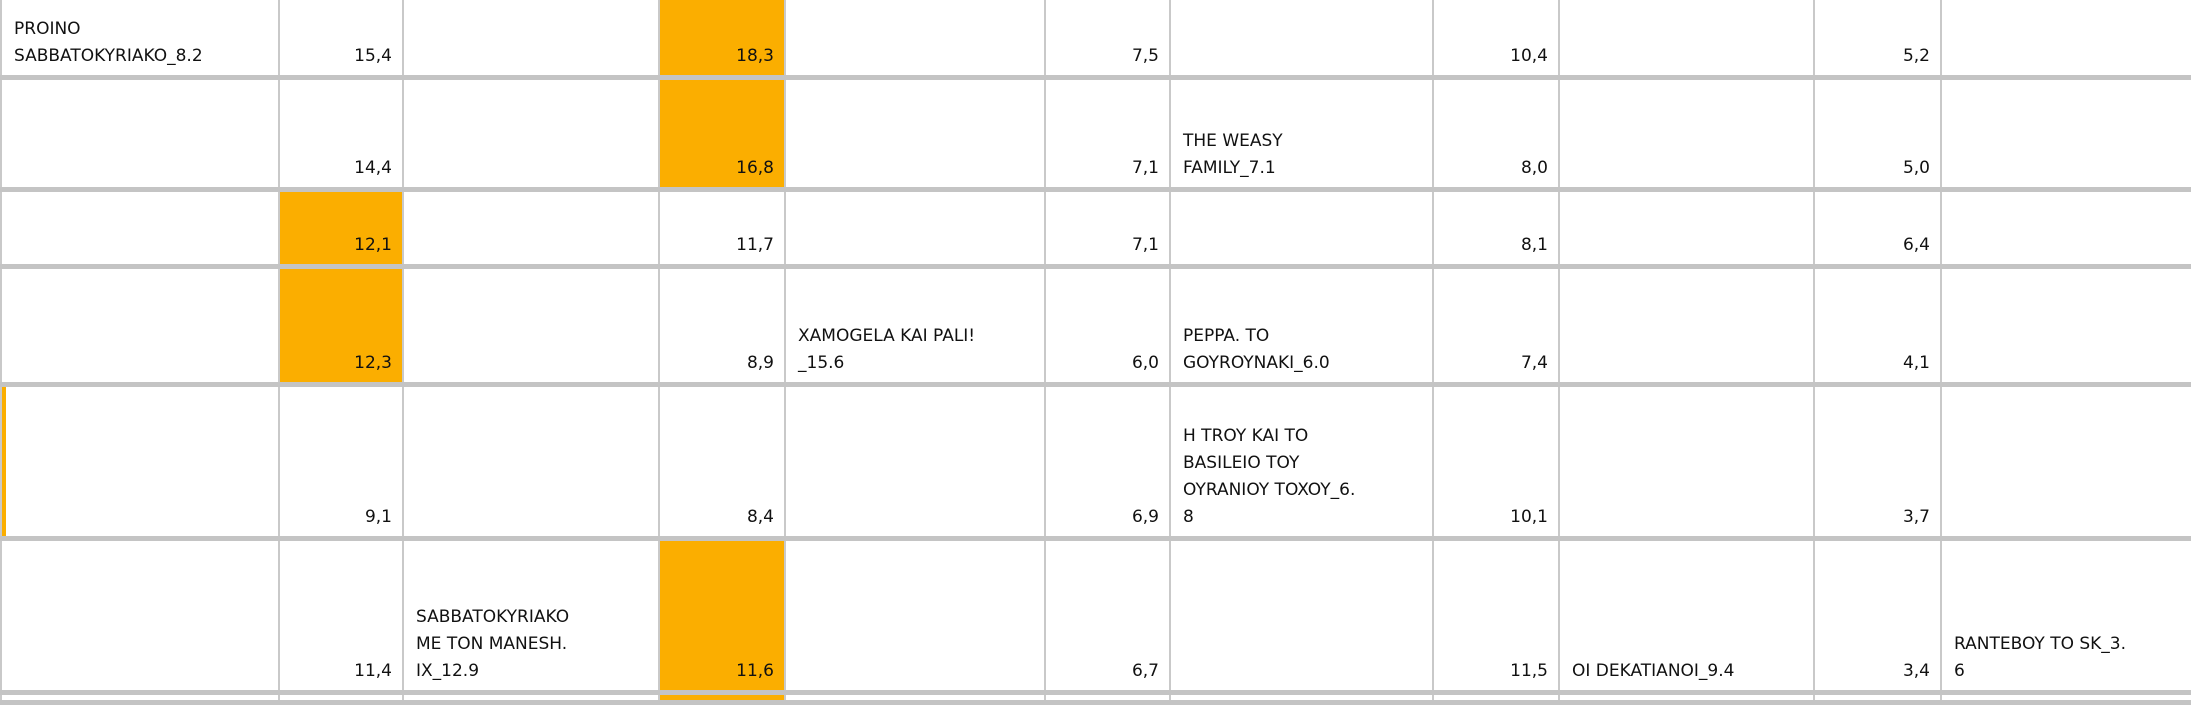  Describe the element at coordinates (1877, 462) in the screenshot. I see `cell: 3,7` at that location.